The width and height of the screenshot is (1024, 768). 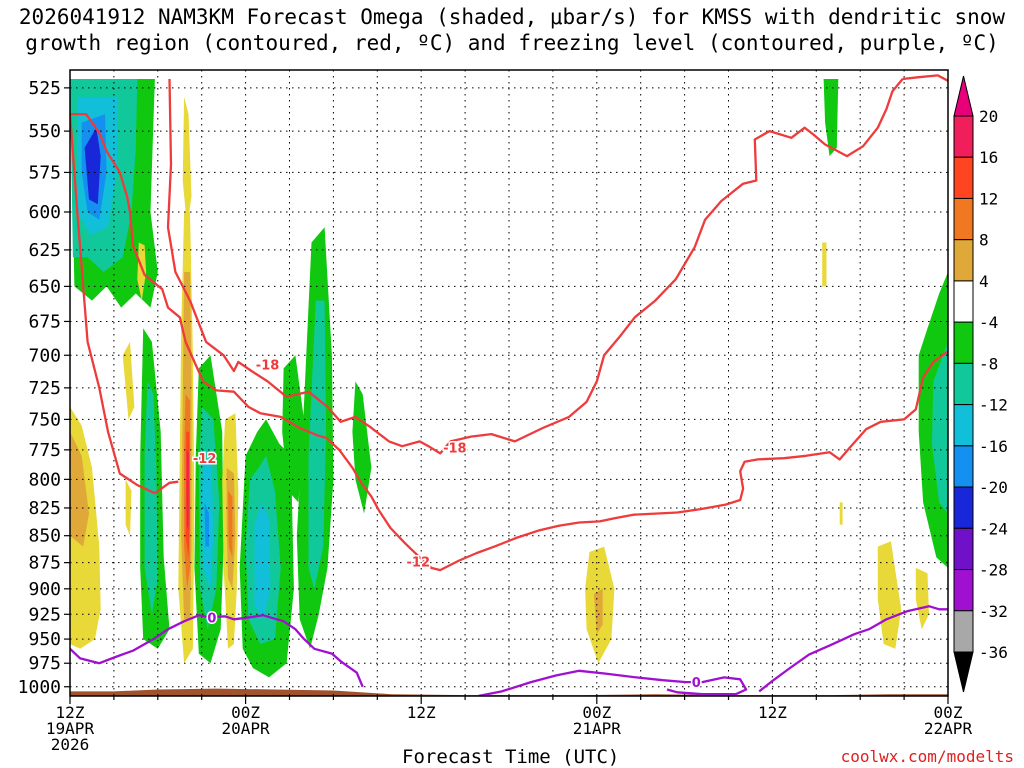 What do you see at coordinates (927, 756) in the screenshot?
I see `source-credit: coolwx.com/modelts` at bounding box center [927, 756].